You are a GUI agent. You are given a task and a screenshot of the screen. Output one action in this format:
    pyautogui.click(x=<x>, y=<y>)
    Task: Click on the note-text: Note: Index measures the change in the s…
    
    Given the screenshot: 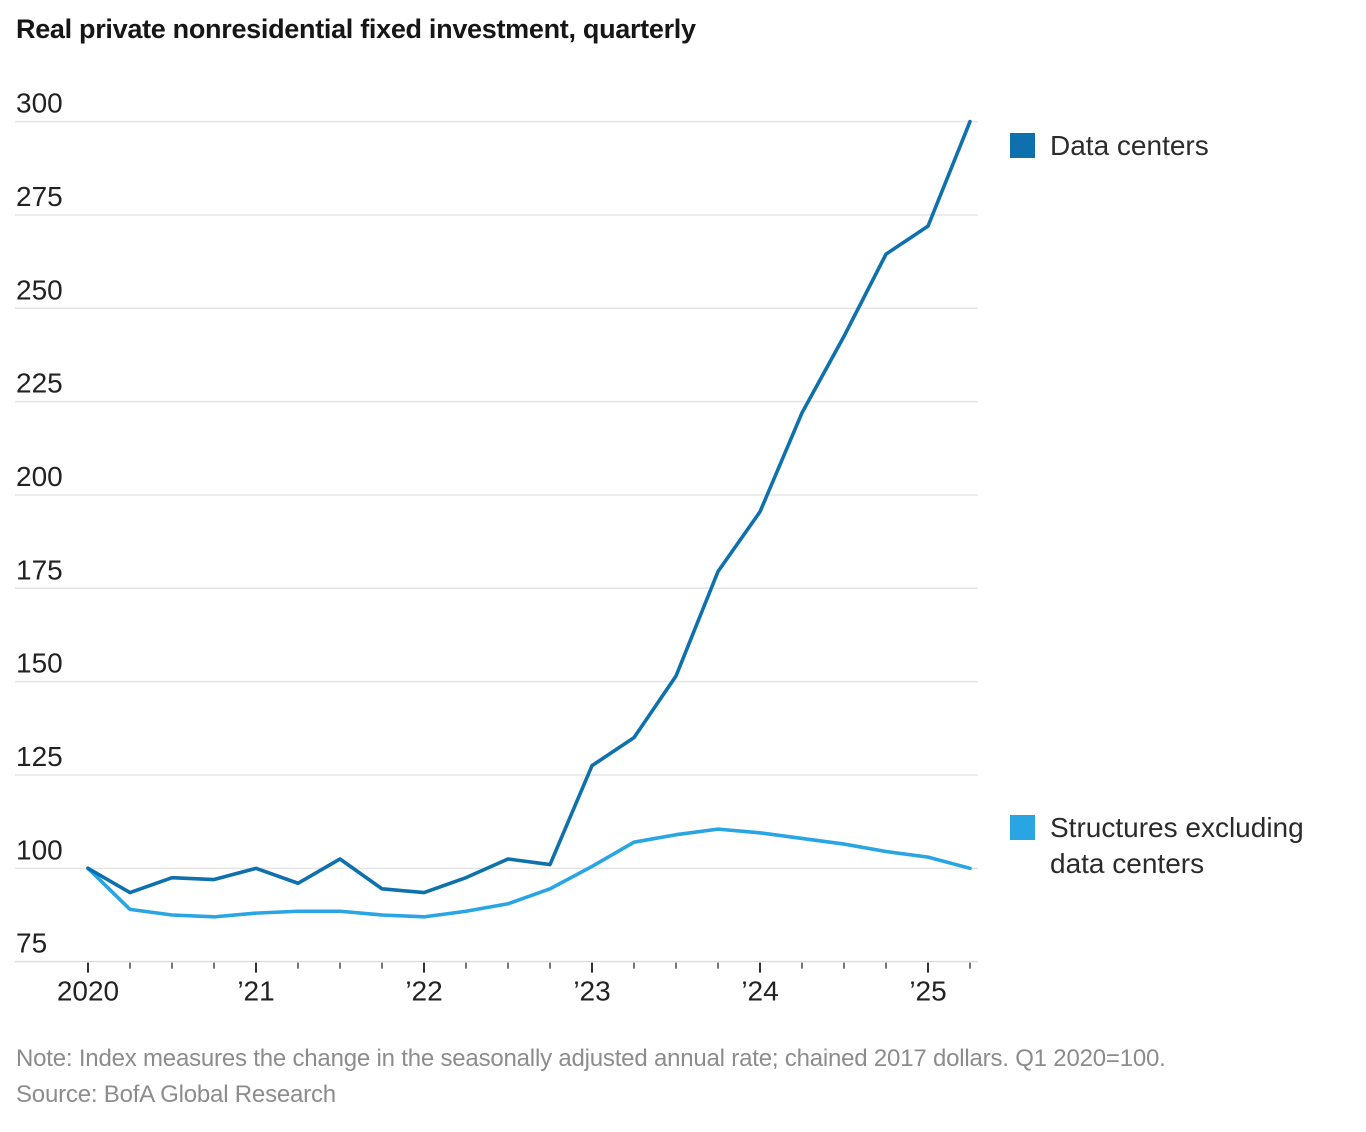 What is the action you would take?
    pyautogui.click(x=591, y=1058)
    